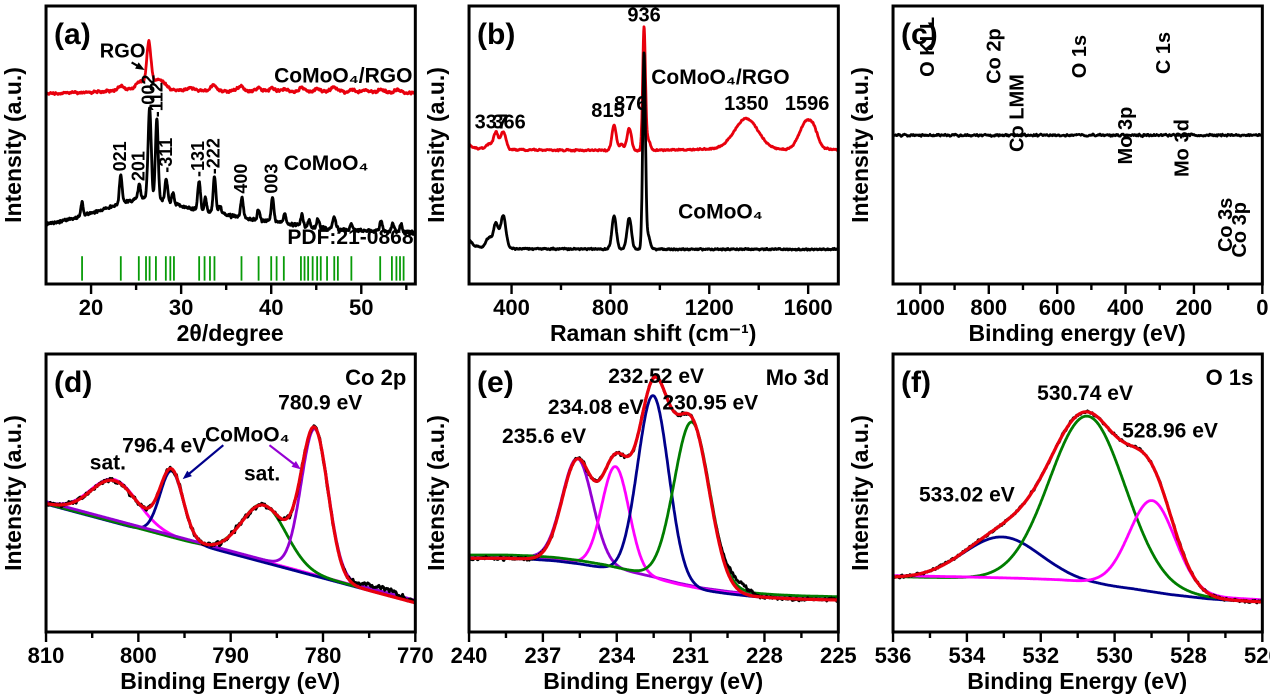 This screenshot has width=1270, height=696. What do you see at coordinates (1126, 136) in the screenshot?
I see `xps-peak-label: Mo 3p` at bounding box center [1126, 136].